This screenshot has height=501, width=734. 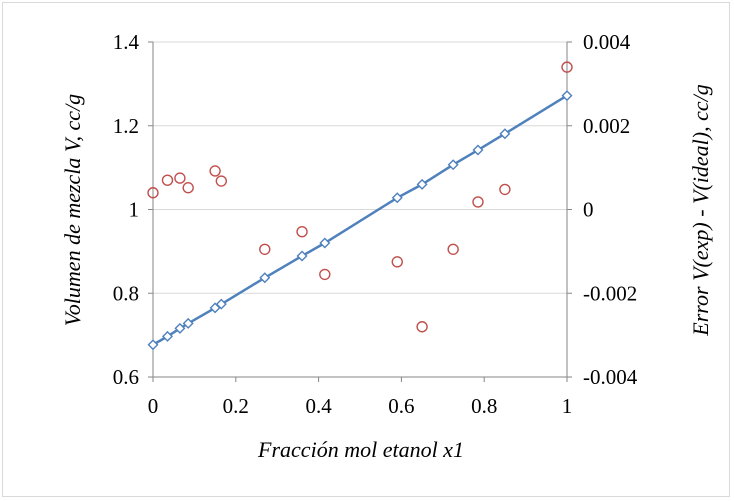 I want to click on x-axis-title: Fracción mol etanol x1, so click(x=360, y=449).